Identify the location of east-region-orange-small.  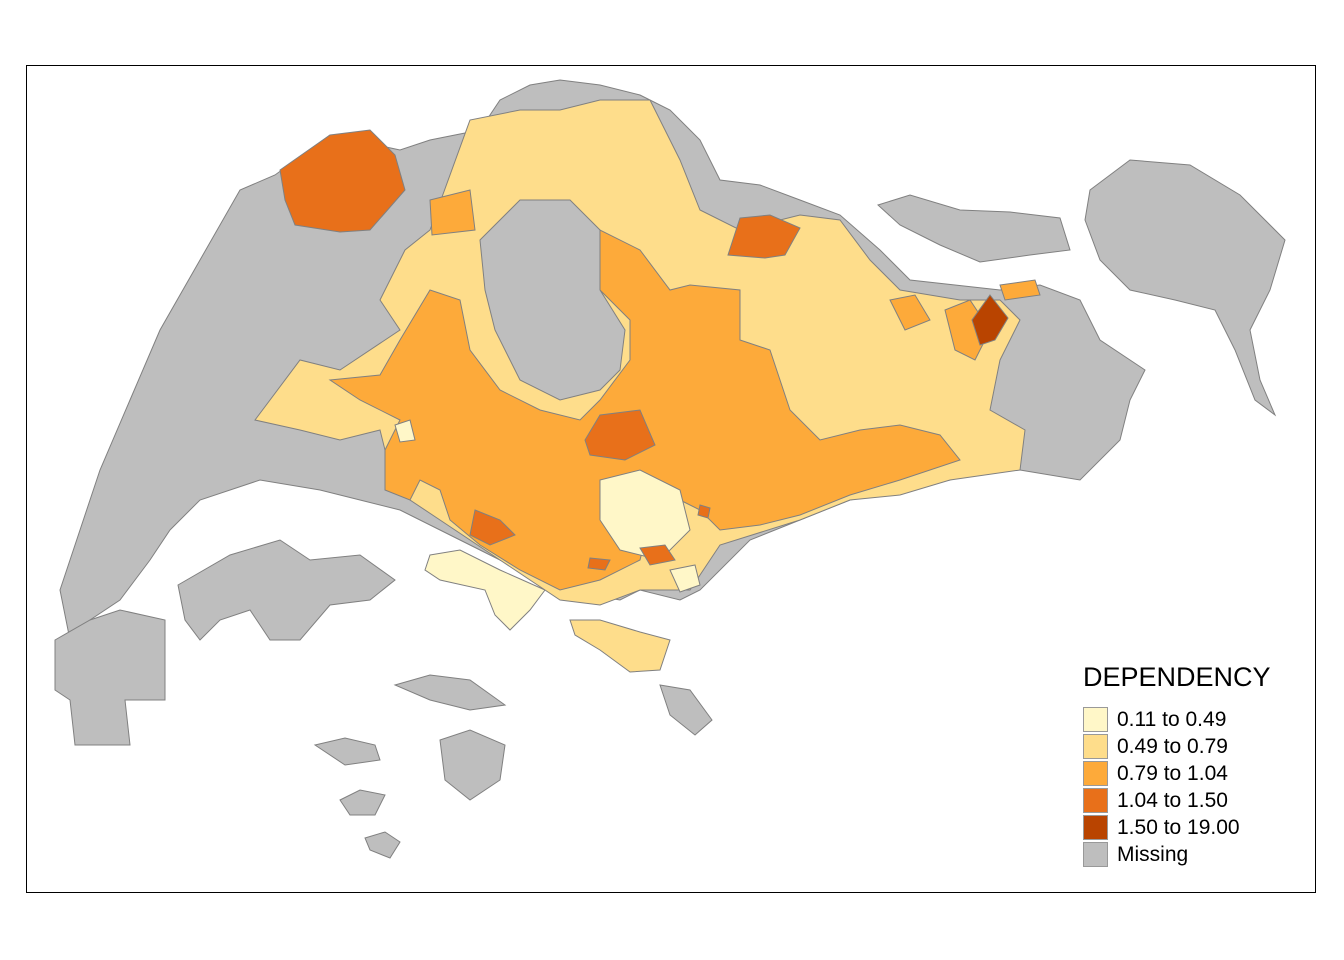
(704, 511).